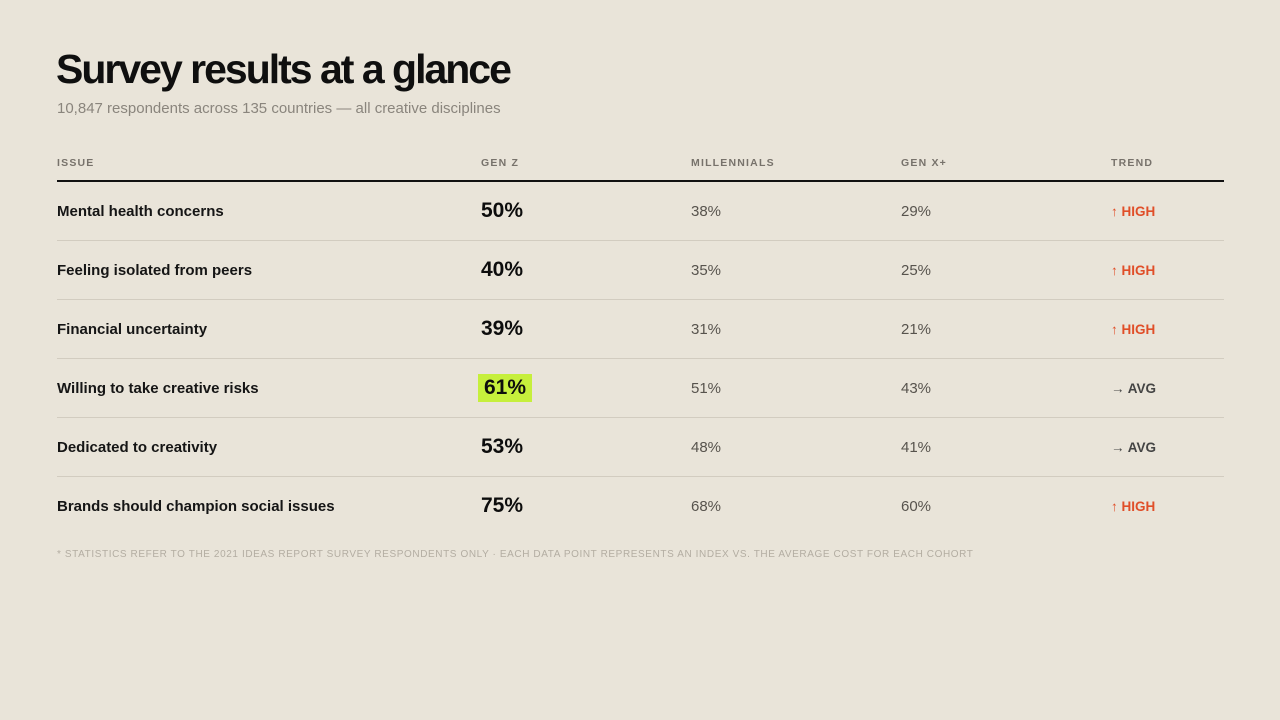 This screenshot has height=720, width=1280. What do you see at coordinates (640, 329) in the screenshot?
I see `table-row: Financial uncertainty 39% 31% 21% ↑ HIGH` at bounding box center [640, 329].